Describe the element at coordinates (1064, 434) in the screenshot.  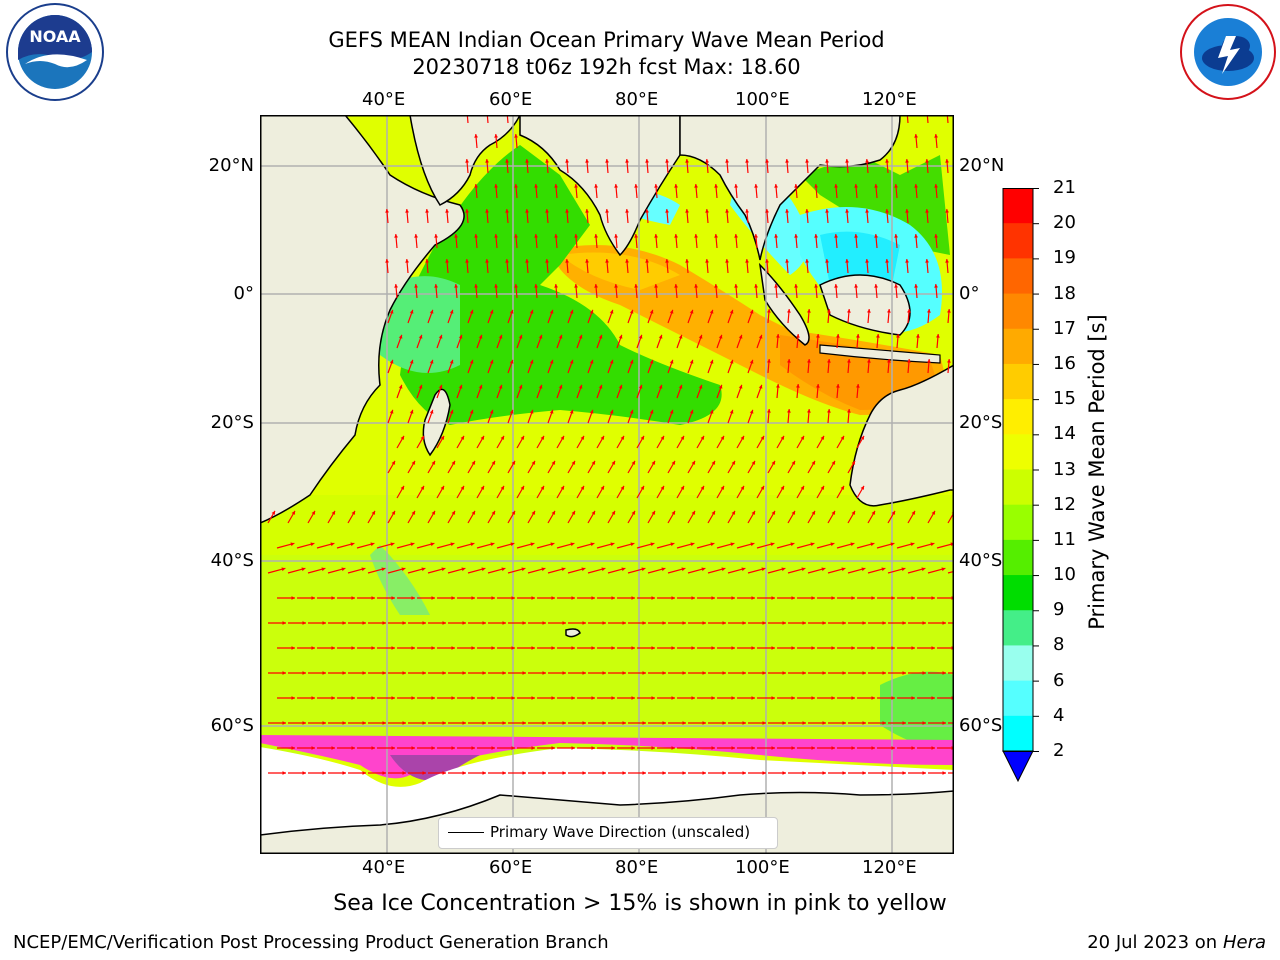
I see `colorbar-tick-14: 14` at that location.